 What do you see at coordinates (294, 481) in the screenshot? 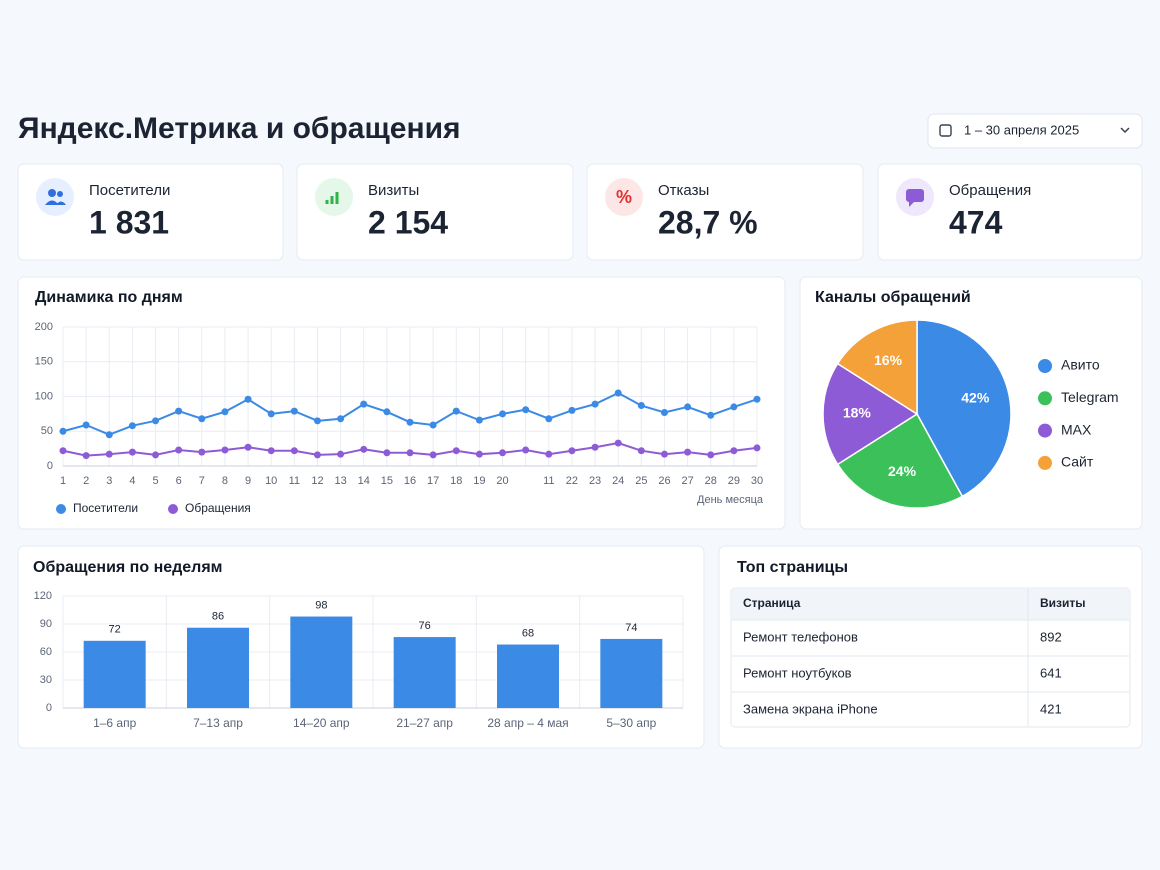
I see `x-tick-label: 11` at bounding box center [294, 481].